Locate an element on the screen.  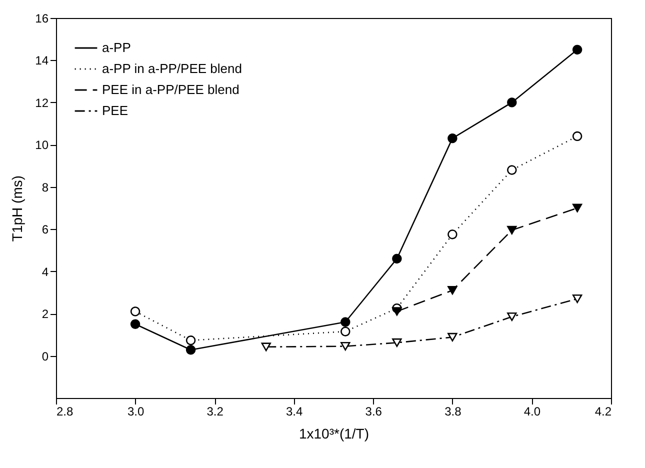
legend-label: PEE is located at coordinates (115, 110).